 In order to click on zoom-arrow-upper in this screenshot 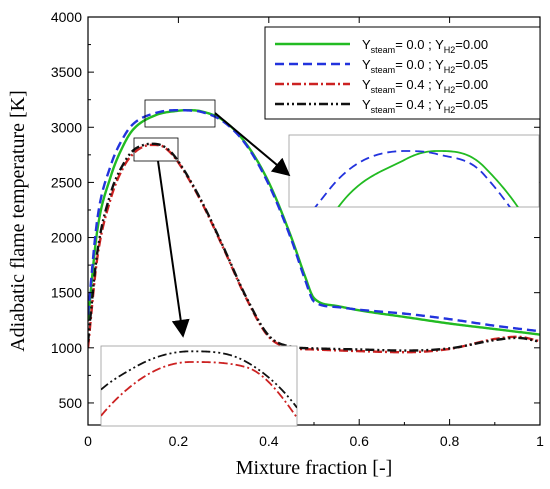, I will do `click(252, 144)`.